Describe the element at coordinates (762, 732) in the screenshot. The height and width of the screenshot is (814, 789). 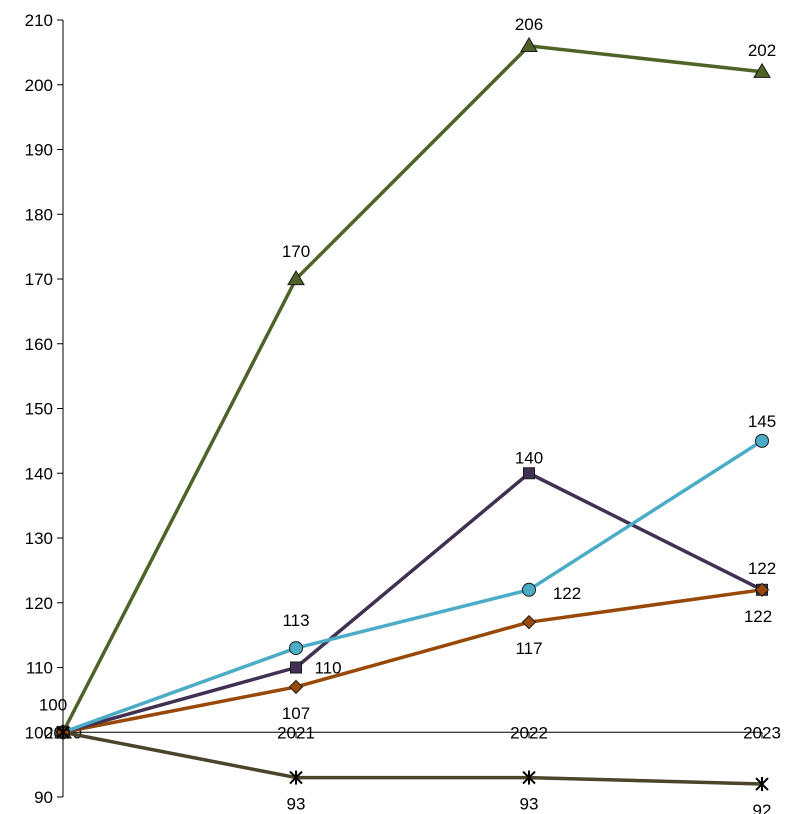
I see `x-tick-label: 2023` at that location.